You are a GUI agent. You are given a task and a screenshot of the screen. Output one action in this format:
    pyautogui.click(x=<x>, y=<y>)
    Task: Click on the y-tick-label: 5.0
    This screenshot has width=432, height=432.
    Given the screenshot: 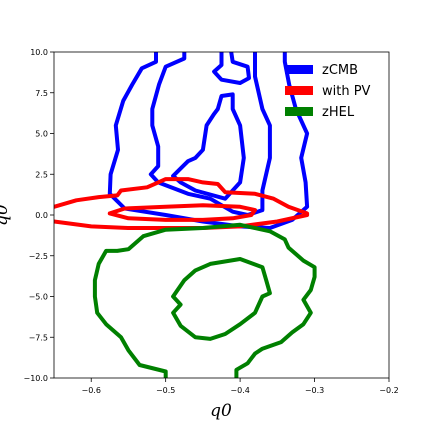 What is the action you would take?
    pyautogui.click(x=41, y=134)
    